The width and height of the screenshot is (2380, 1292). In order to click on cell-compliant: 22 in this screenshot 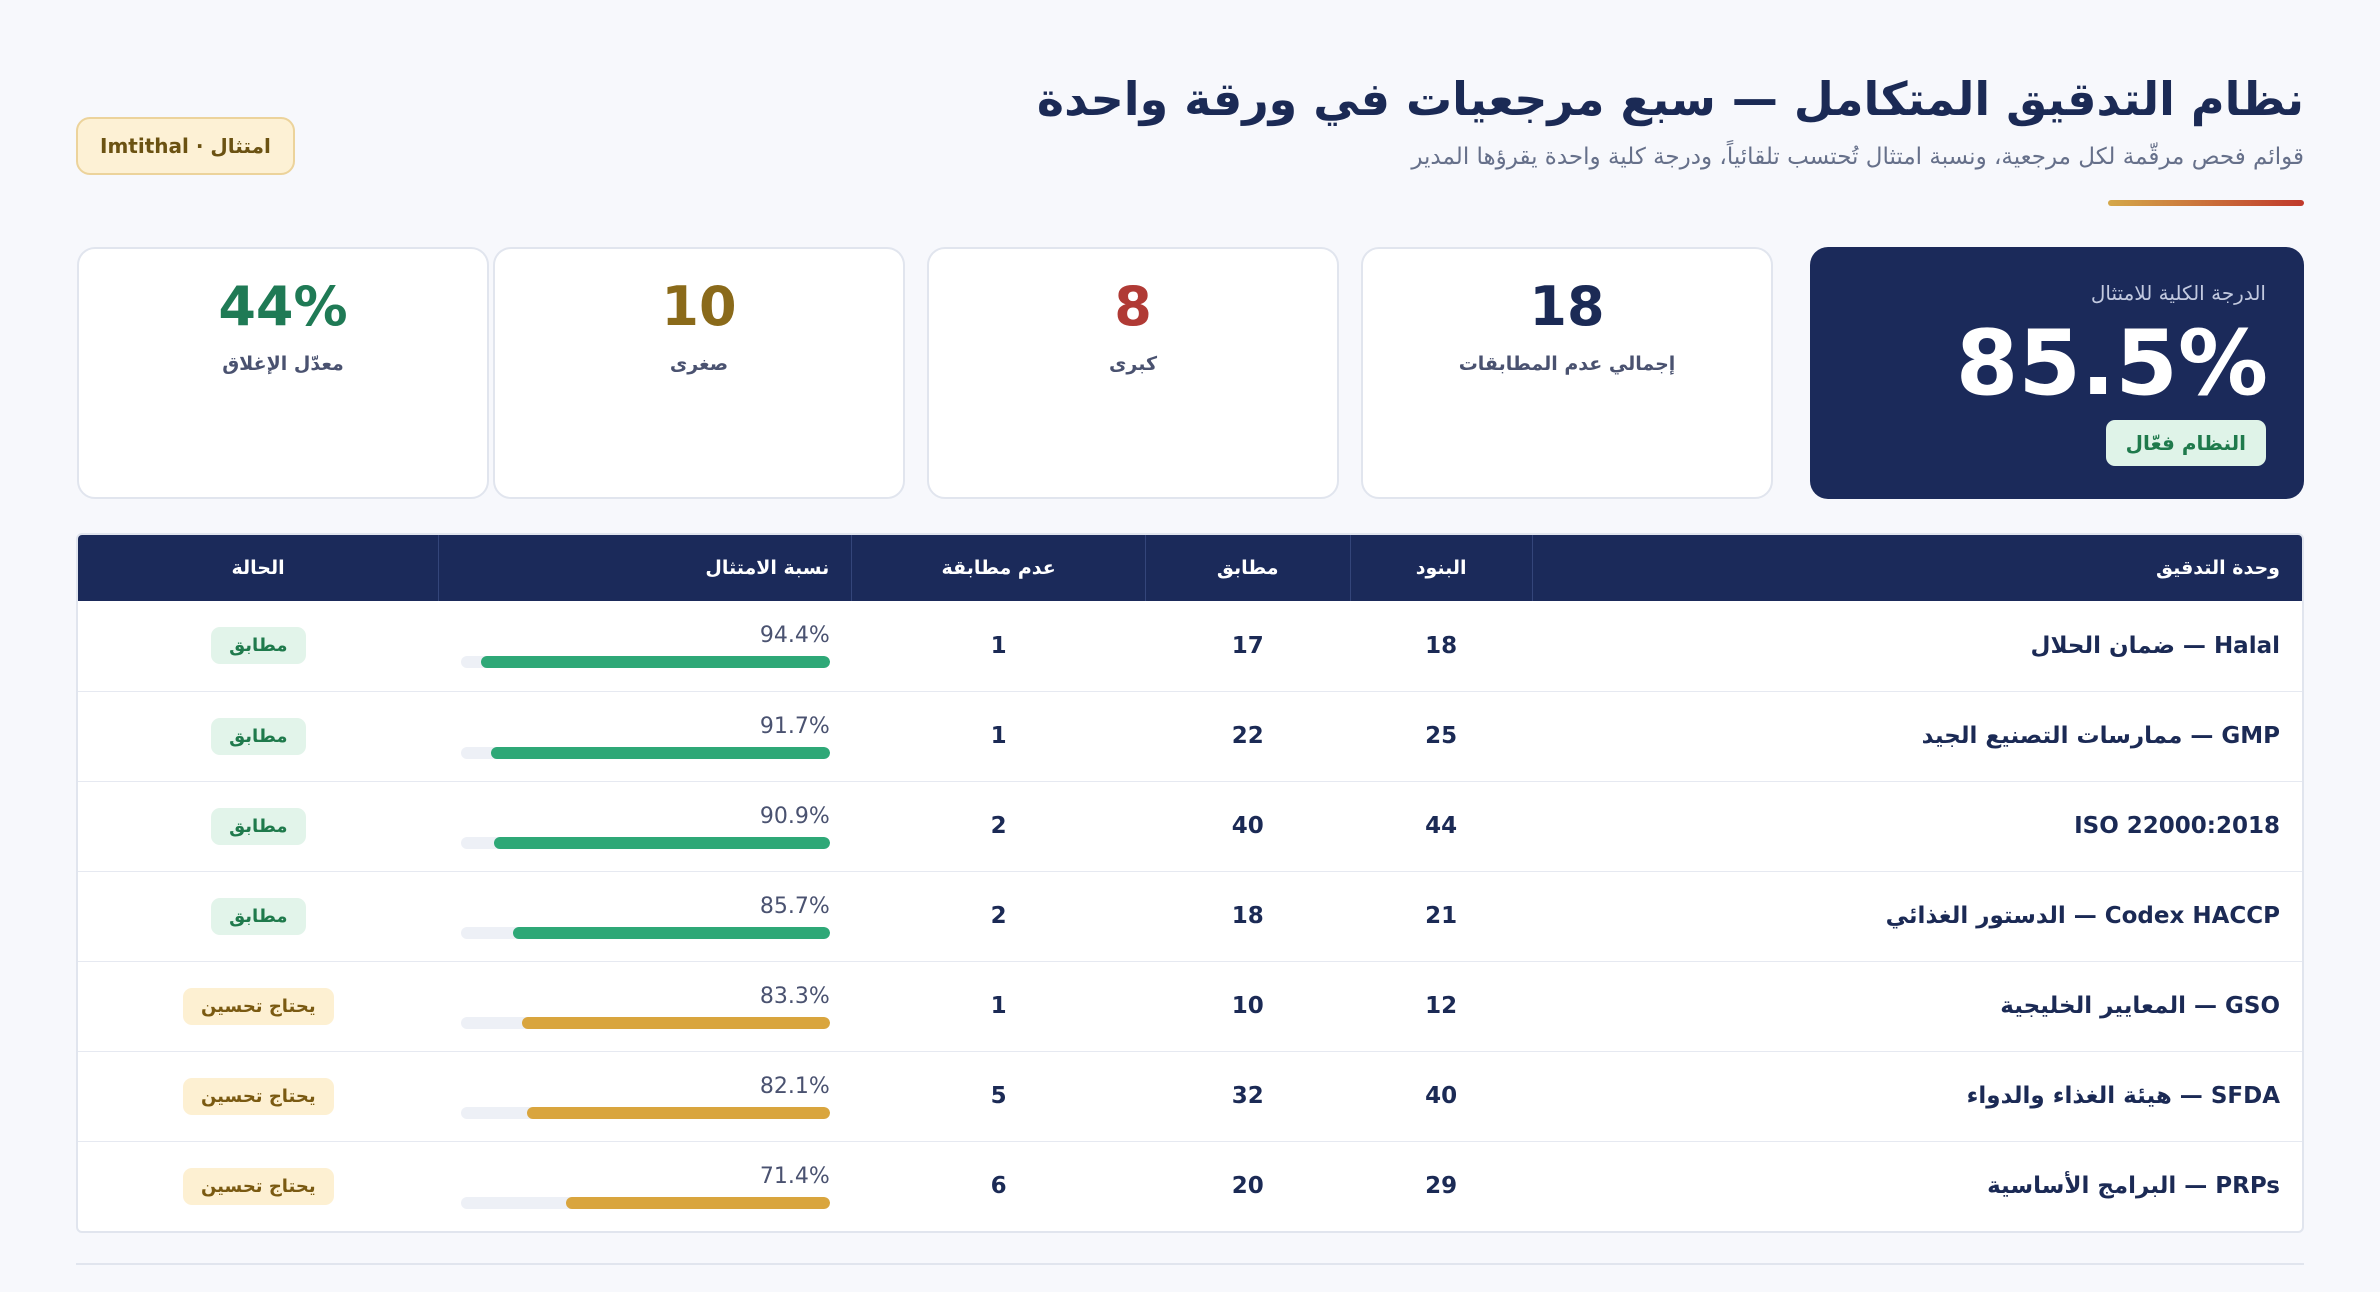, I will do `click(1247, 736)`.